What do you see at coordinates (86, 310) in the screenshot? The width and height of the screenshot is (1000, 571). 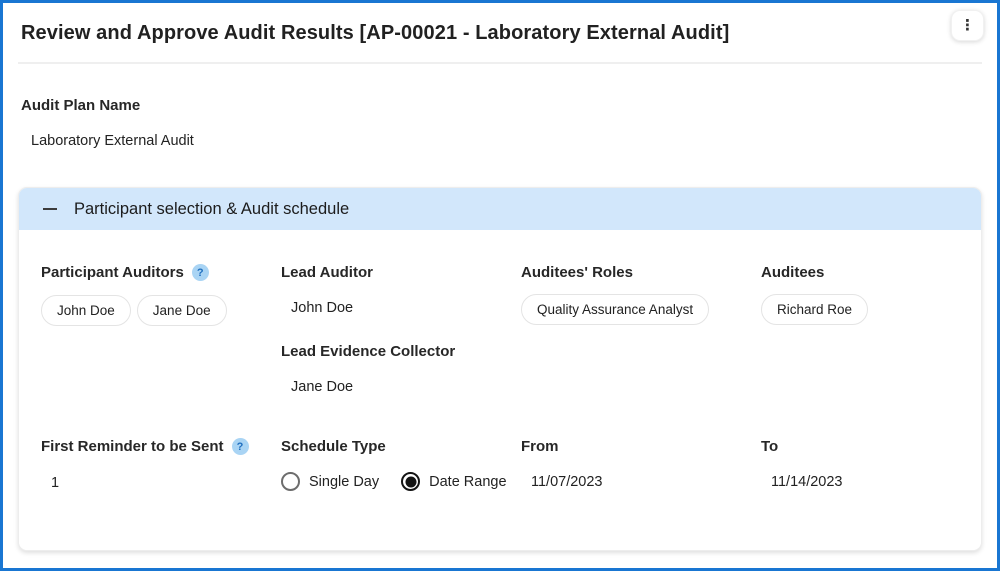 I see `auditor-chip: John Doe` at bounding box center [86, 310].